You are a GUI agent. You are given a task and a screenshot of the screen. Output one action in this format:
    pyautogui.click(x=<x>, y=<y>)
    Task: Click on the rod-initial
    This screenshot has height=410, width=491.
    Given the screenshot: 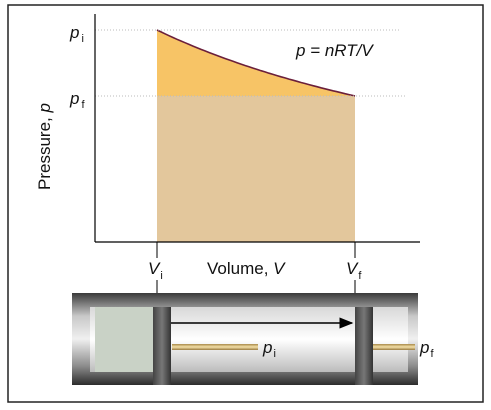 What is the action you would take?
    pyautogui.click(x=215, y=347)
    